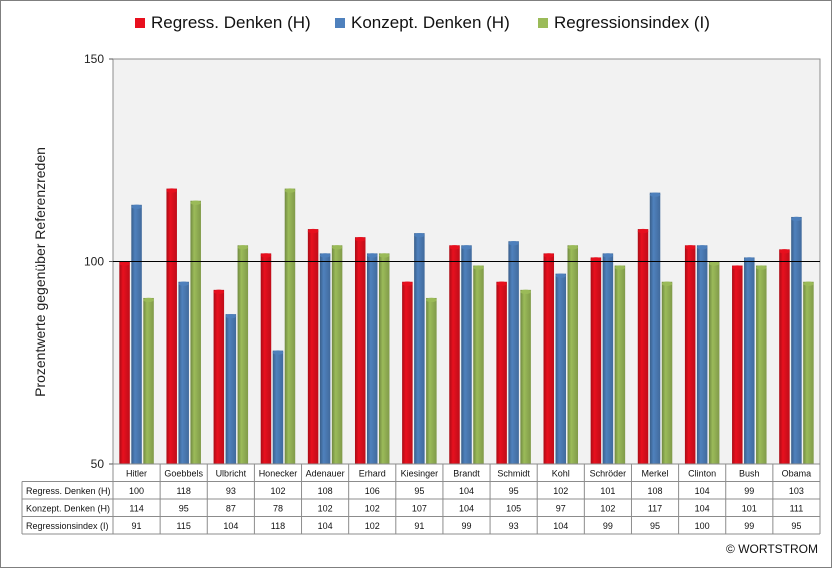 The image size is (832, 568). What do you see at coordinates (632, 22) in the screenshot?
I see `legend-label-index: Regressionsindex (I)` at bounding box center [632, 22].